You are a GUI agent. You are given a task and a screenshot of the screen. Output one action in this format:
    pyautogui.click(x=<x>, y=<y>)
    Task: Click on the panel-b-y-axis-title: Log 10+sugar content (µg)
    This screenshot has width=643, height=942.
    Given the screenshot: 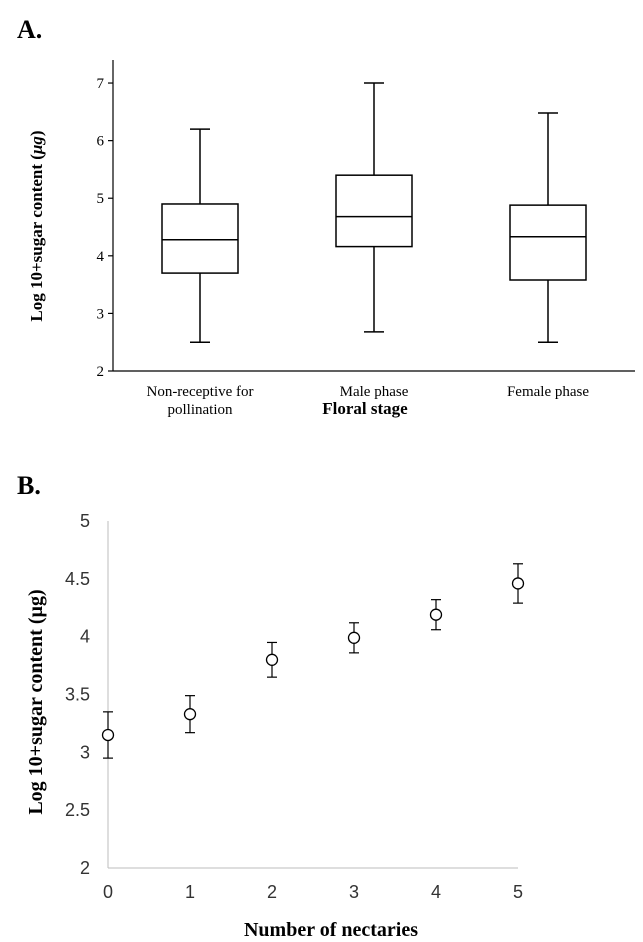 What is the action you would take?
    pyautogui.click(x=36, y=701)
    